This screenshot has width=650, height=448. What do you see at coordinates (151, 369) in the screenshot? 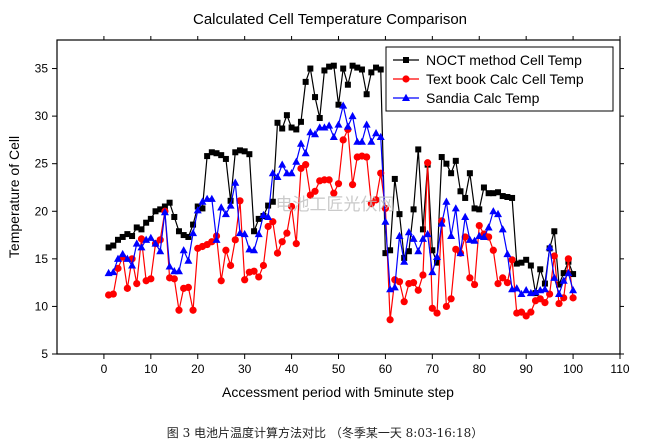
I see `x-tick-label: 10` at bounding box center [151, 369].